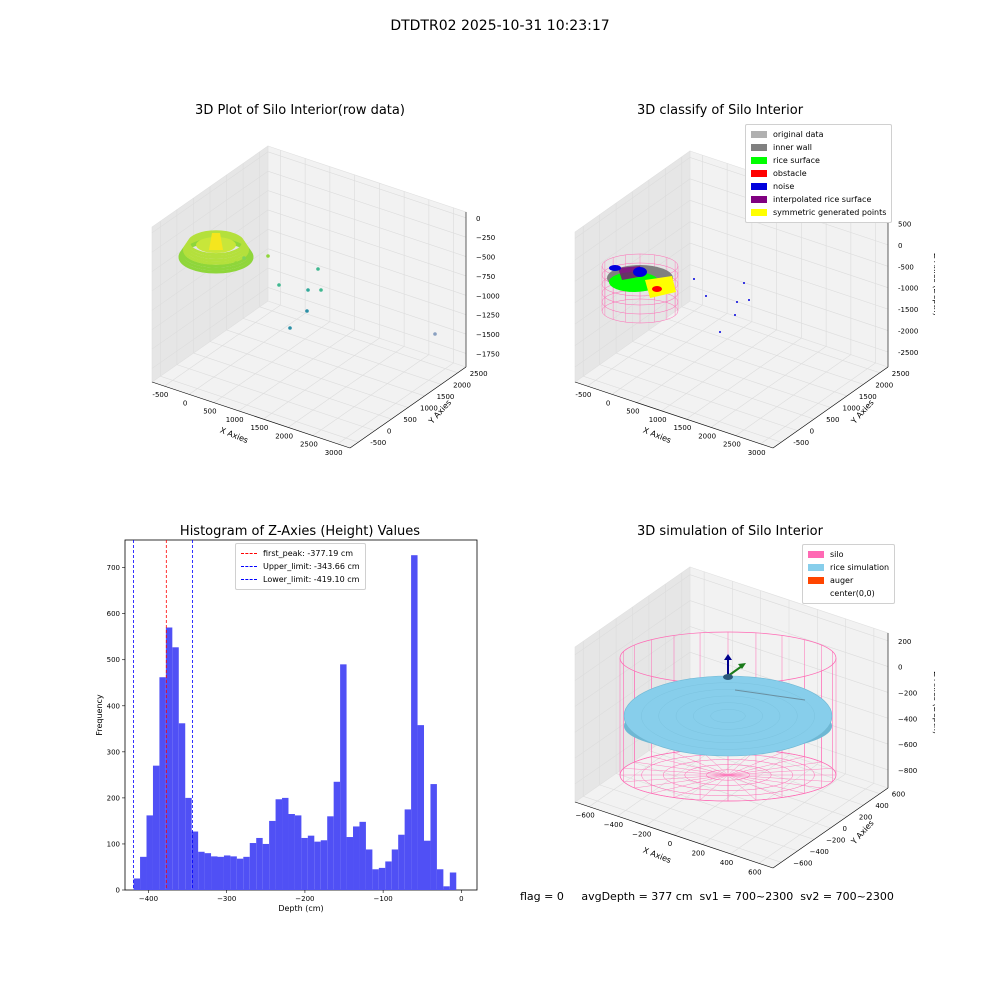 The image size is (1000, 1000). I want to click on p4-ztick-label: −600, so click(907, 745).